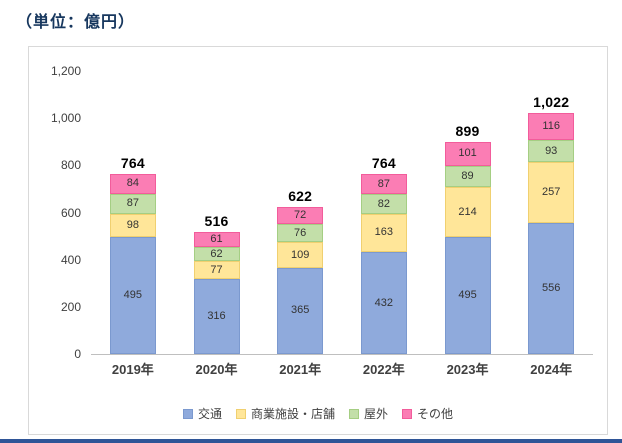 The image size is (622, 443). I want to click on bar-segment-outdoor: 76, so click(300, 233).